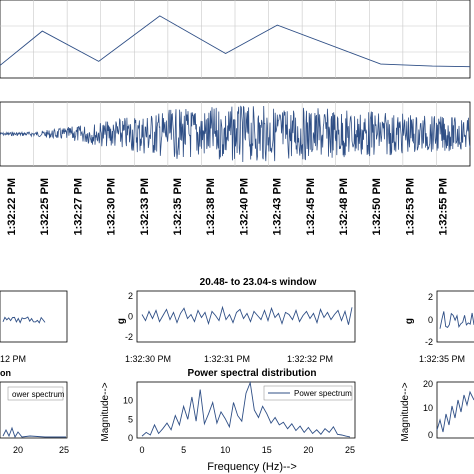 The image size is (474, 474). I want to click on accel-signal-line, so click(235, 134).